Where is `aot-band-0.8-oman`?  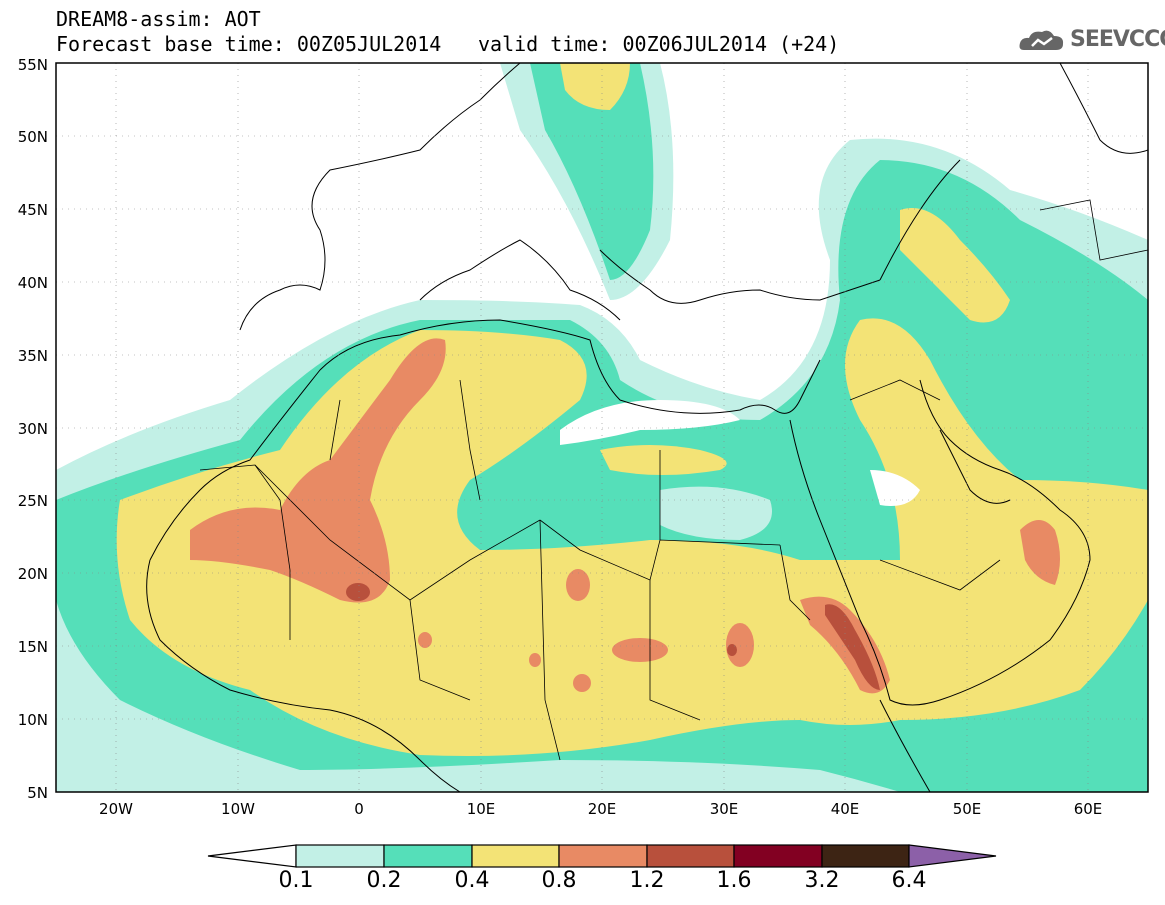 aot-band-0.8-oman is located at coordinates (1040, 552).